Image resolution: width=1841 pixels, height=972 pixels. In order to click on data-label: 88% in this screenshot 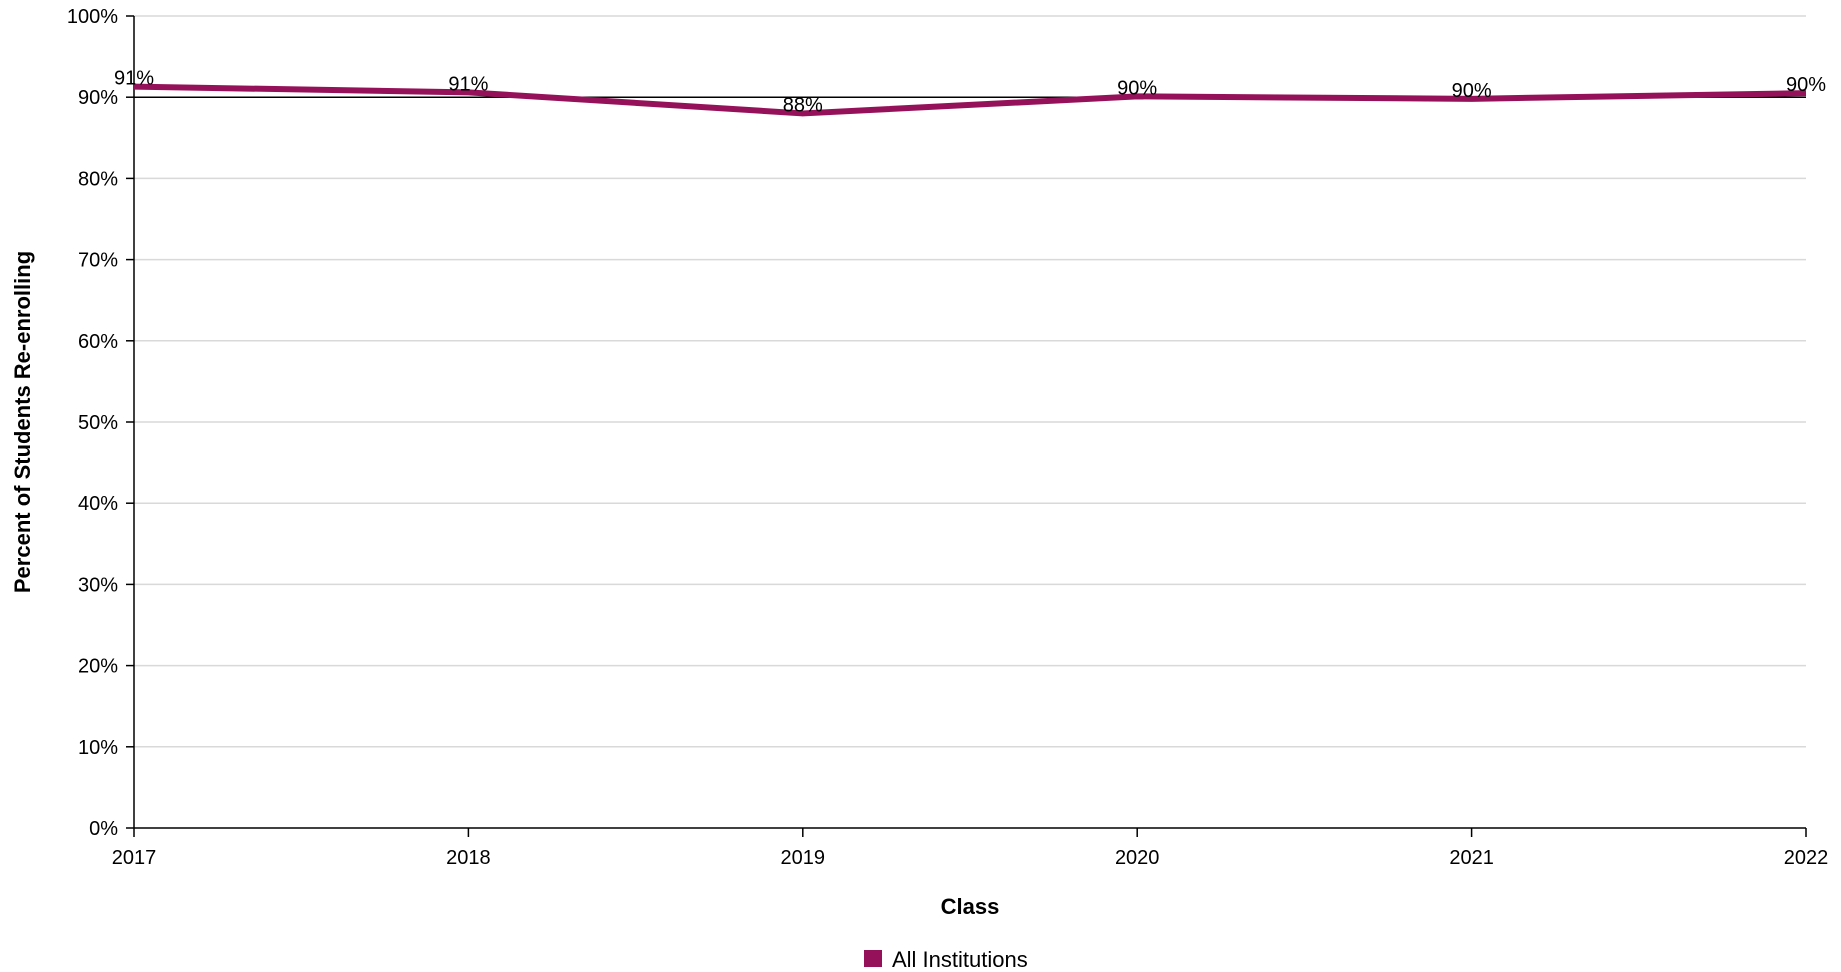, I will do `click(803, 105)`.